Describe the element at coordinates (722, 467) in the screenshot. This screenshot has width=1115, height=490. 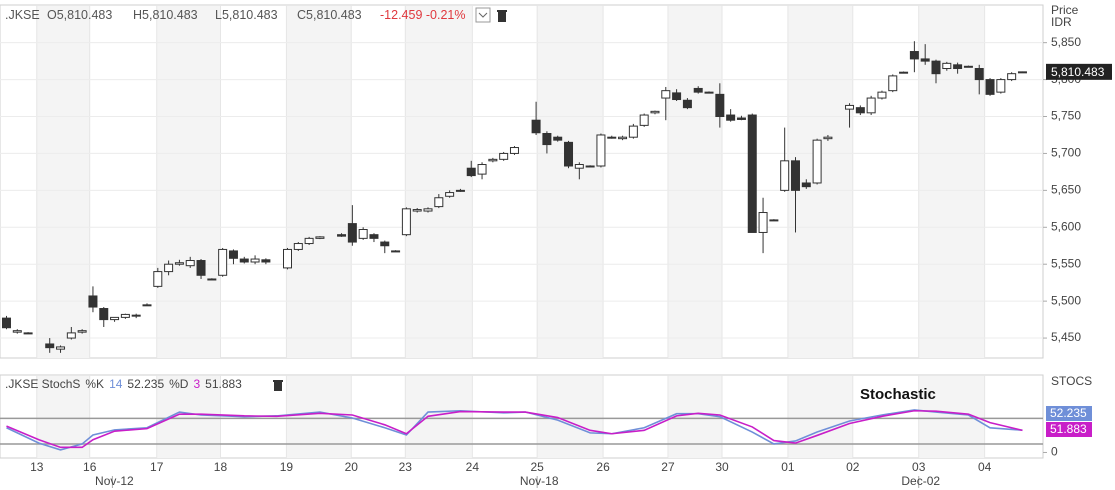
I see `x-tick-label: 30` at that location.